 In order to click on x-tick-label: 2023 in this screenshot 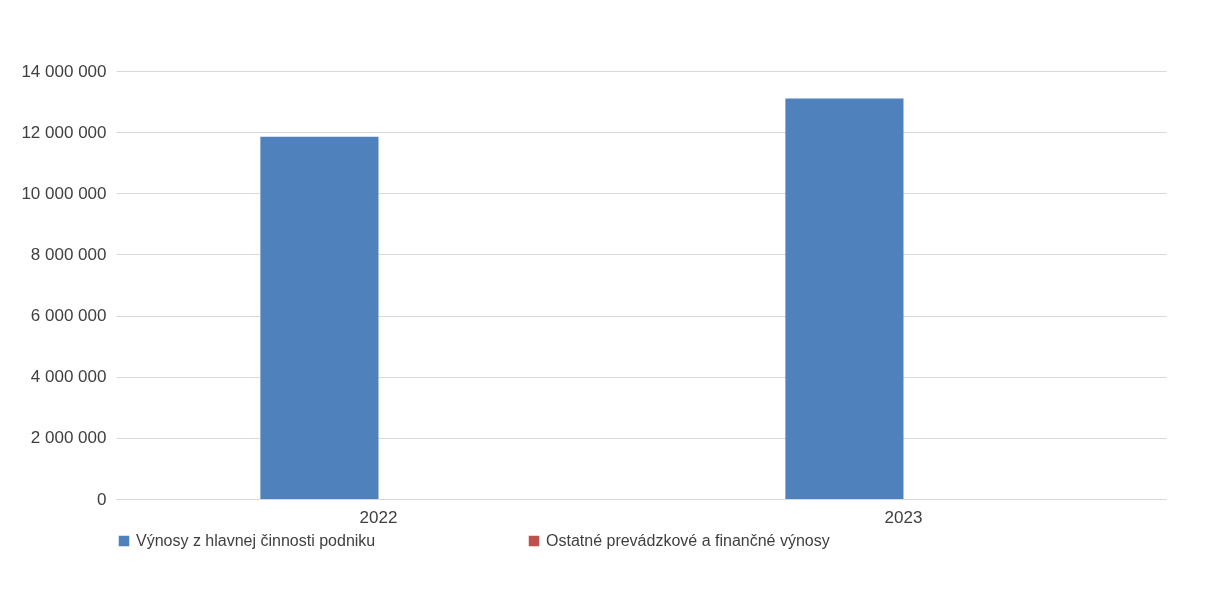, I will do `click(903, 517)`.